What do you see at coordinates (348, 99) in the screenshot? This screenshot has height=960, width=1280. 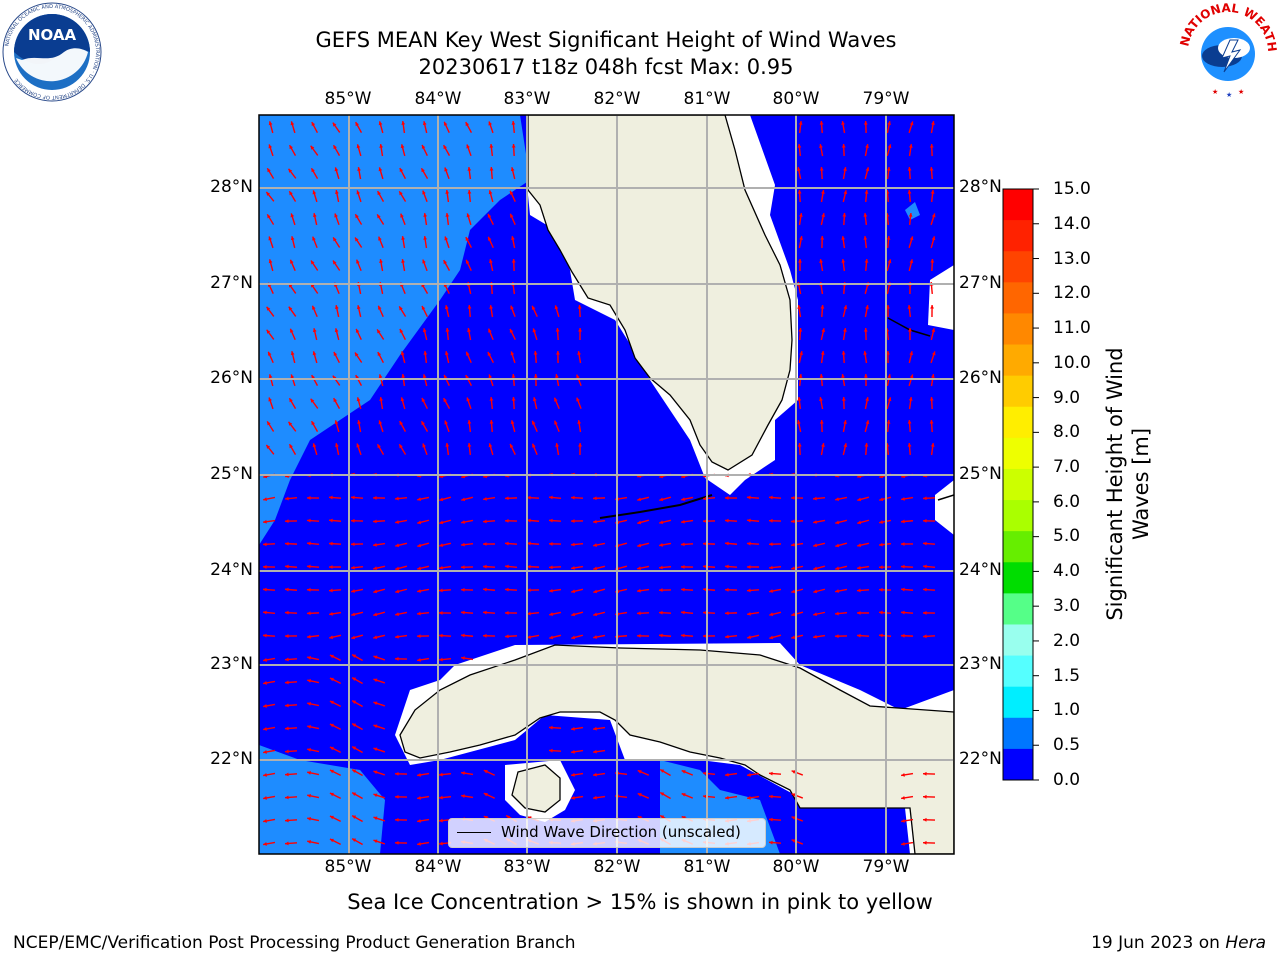 I see `lon-label-top: 85°W` at bounding box center [348, 99].